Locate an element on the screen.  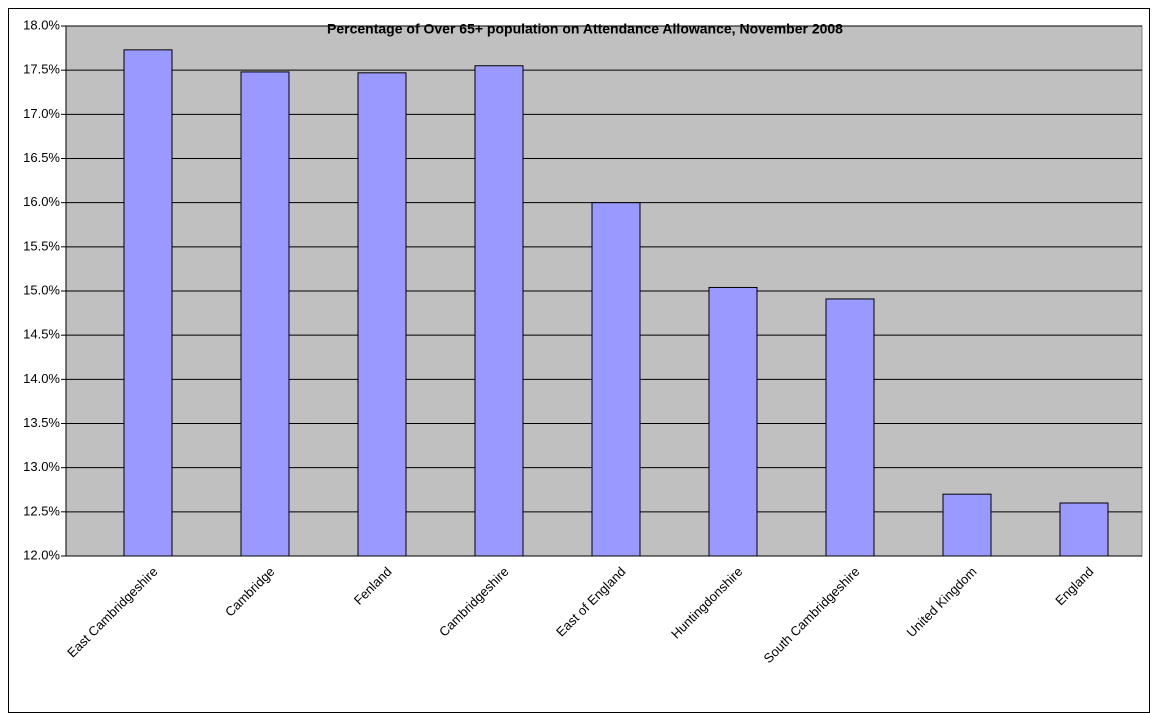
y-tick-label: 15.5% is located at coordinates (41, 245).